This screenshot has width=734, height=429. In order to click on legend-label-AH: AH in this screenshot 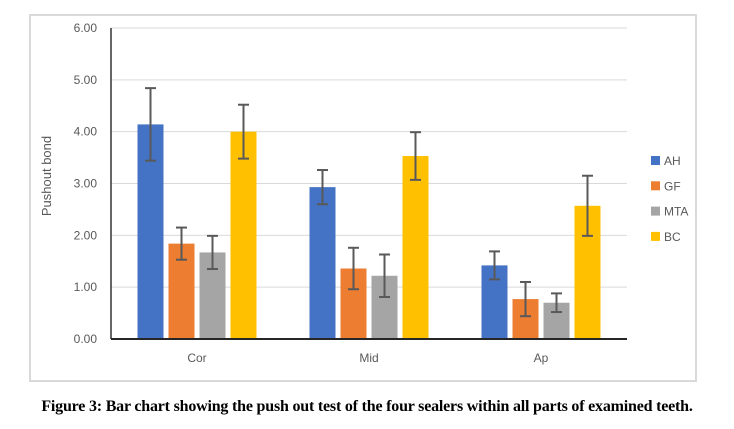, I will do `click(672, 161)`.